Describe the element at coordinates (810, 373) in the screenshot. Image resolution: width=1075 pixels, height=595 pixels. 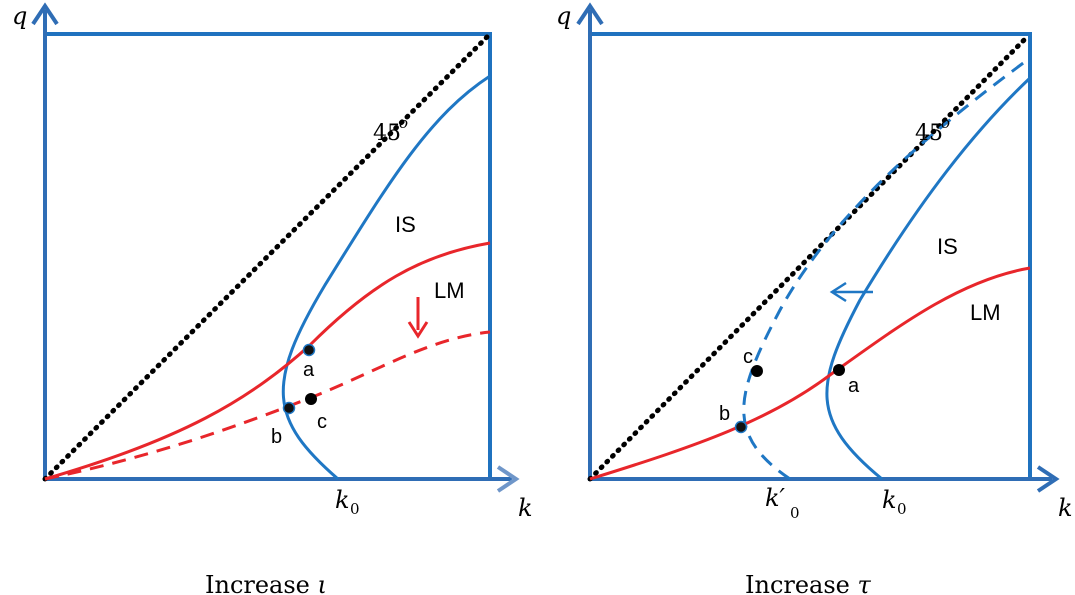
I see `right-lm-curve` at that location.